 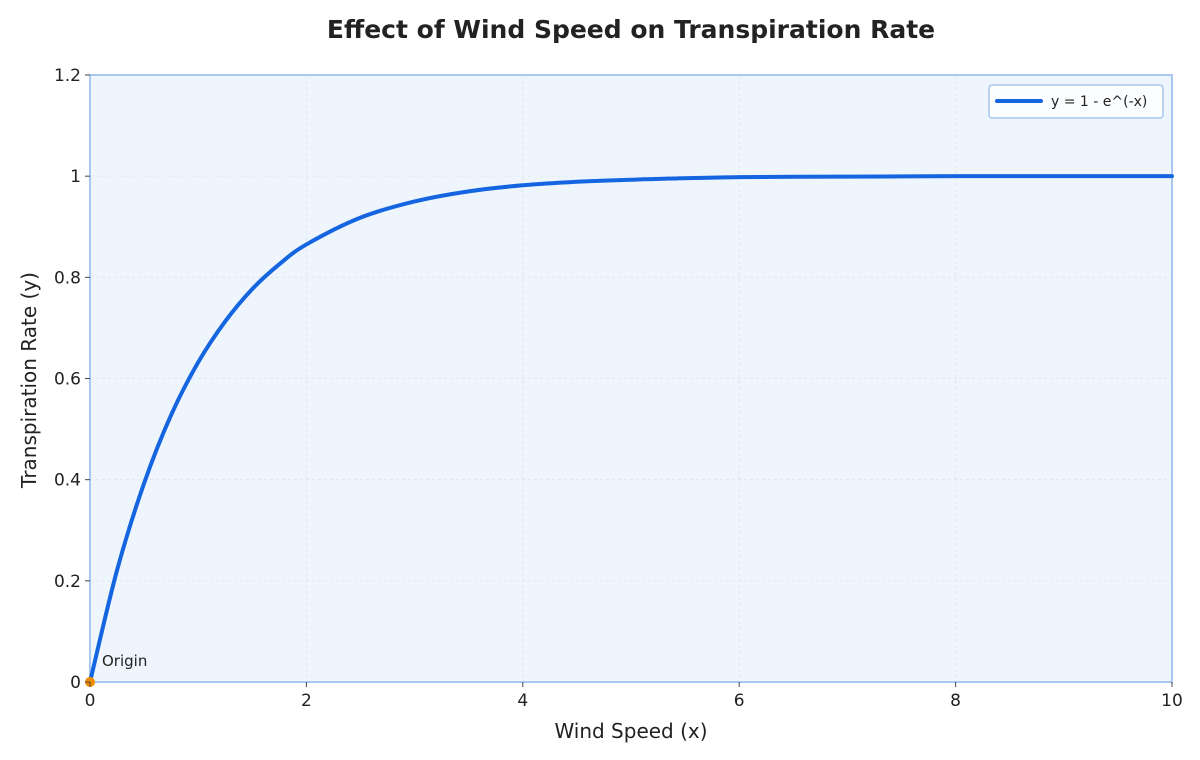 What do you see at coordinates (1099, 102) in the screenshot?
I see `legend-label: y = 1 - e^(-x)` at bounding box center [1099, 102].